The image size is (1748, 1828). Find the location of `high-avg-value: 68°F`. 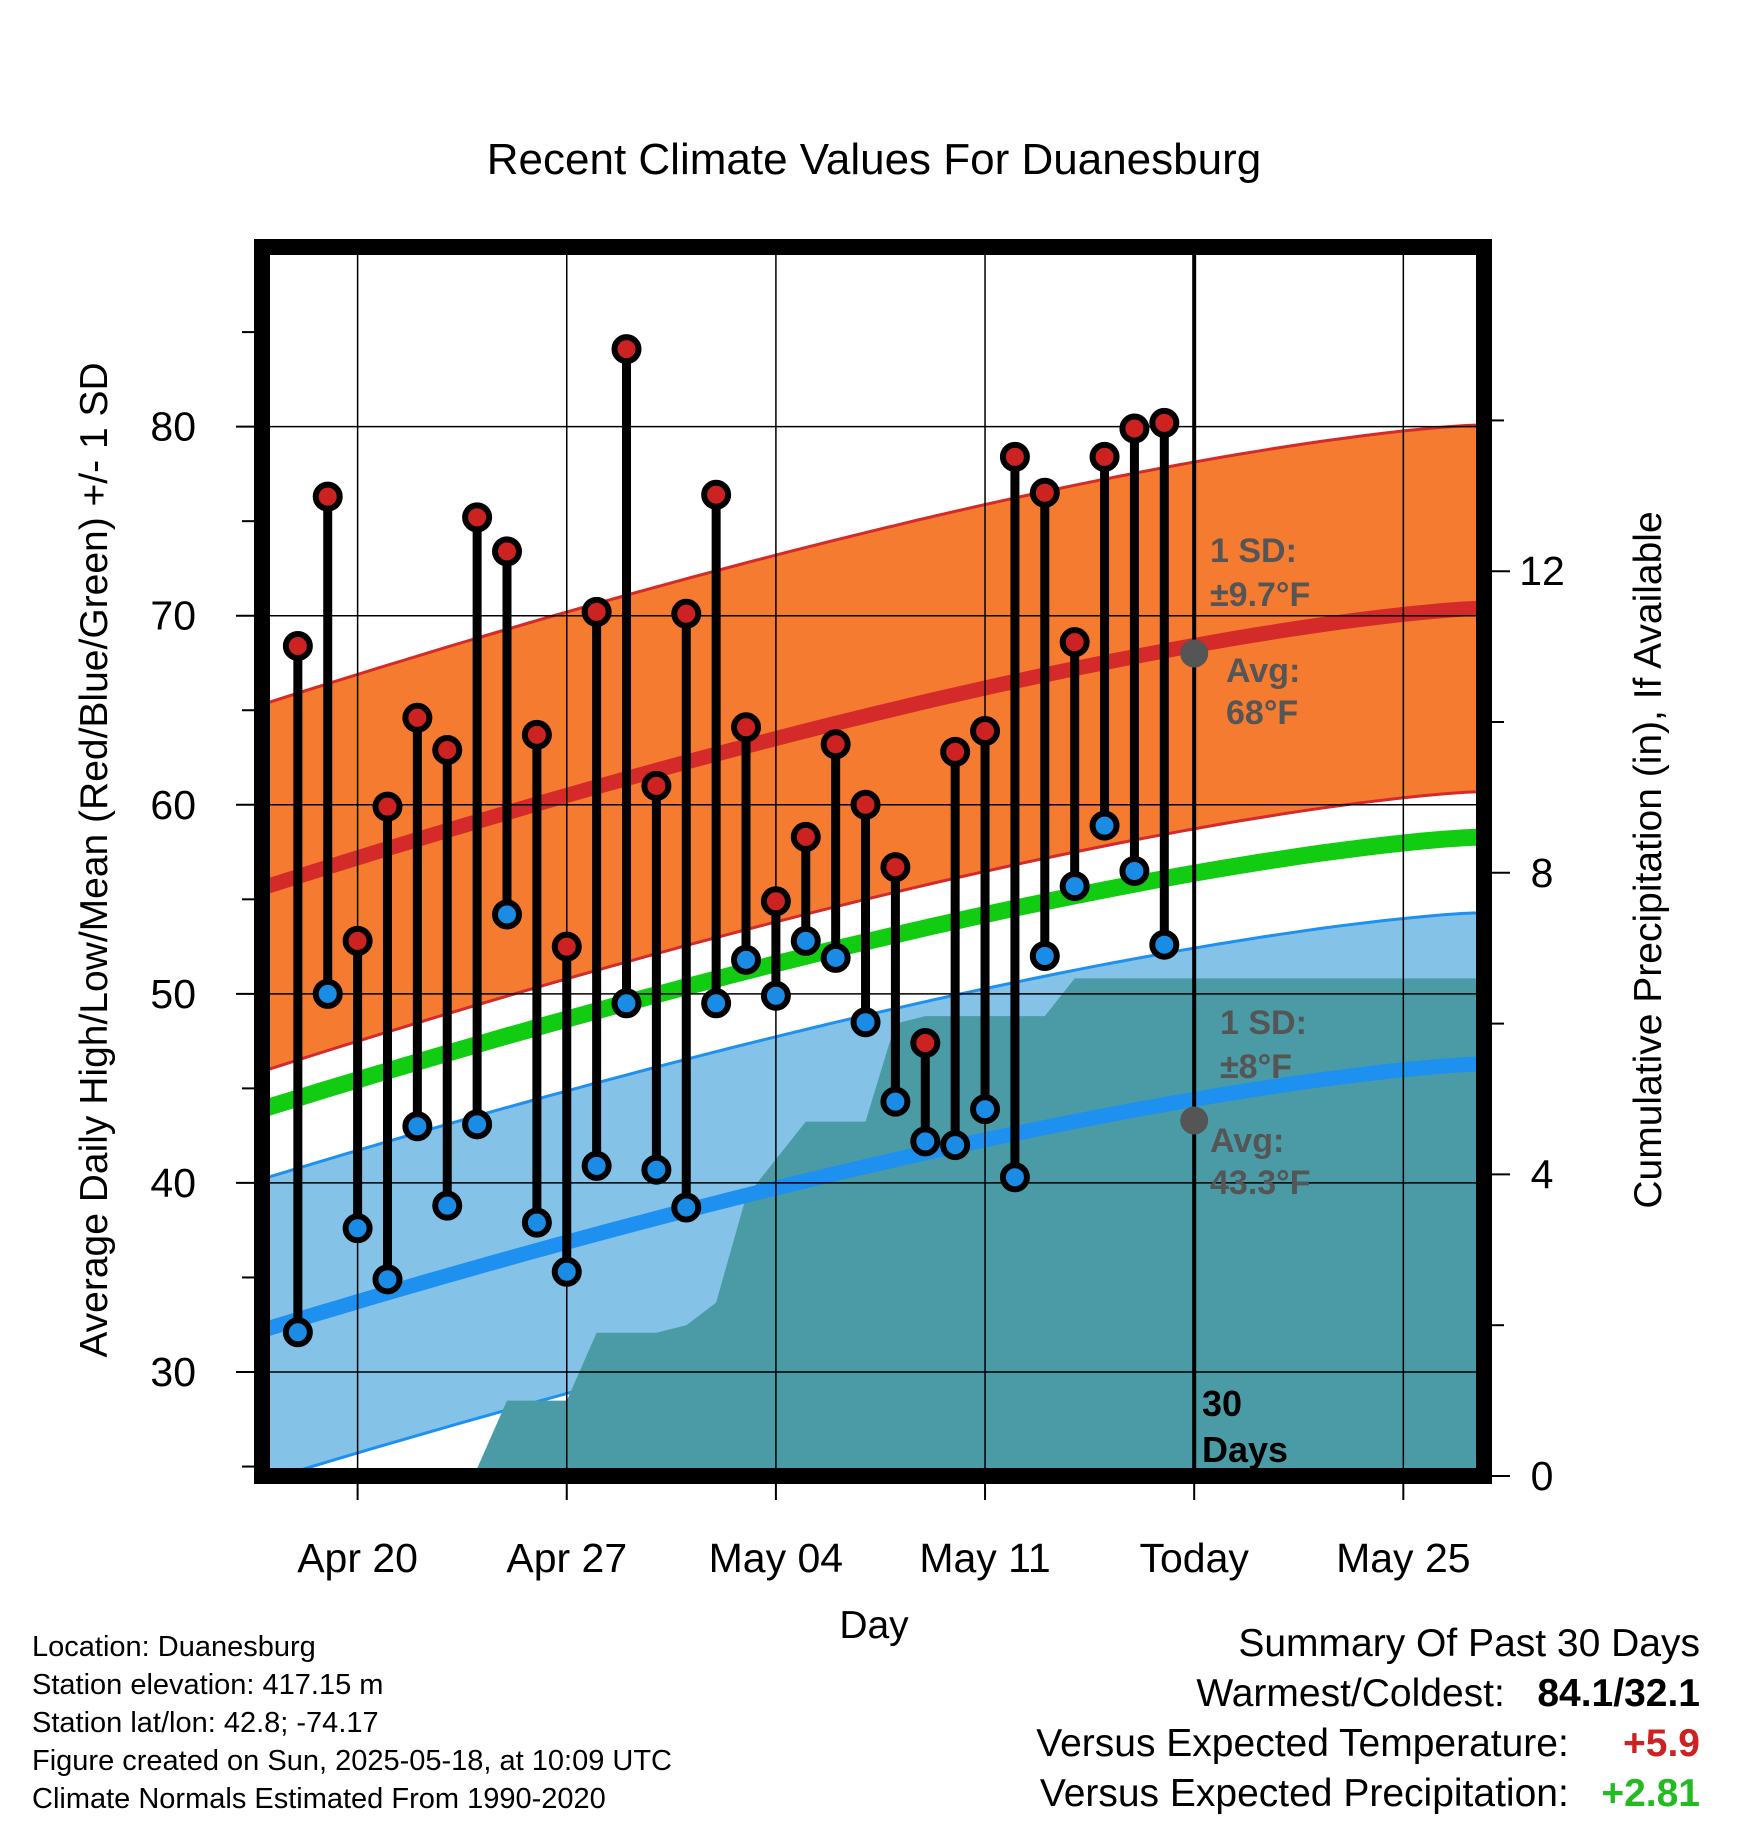

high-avg-value: 68°F is located at coordinates (1262, 713).